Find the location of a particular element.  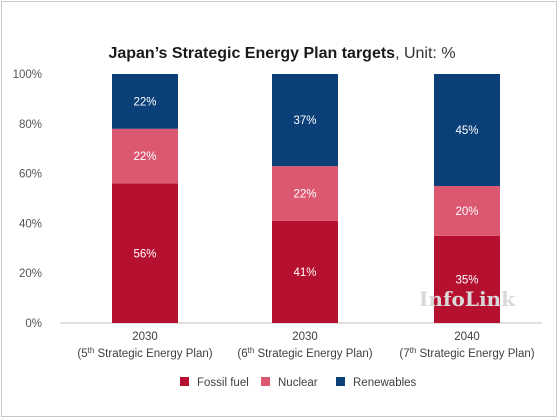

category-plan-label: (7th Strategic Energy Plan) is located at coordinates (466, 353).